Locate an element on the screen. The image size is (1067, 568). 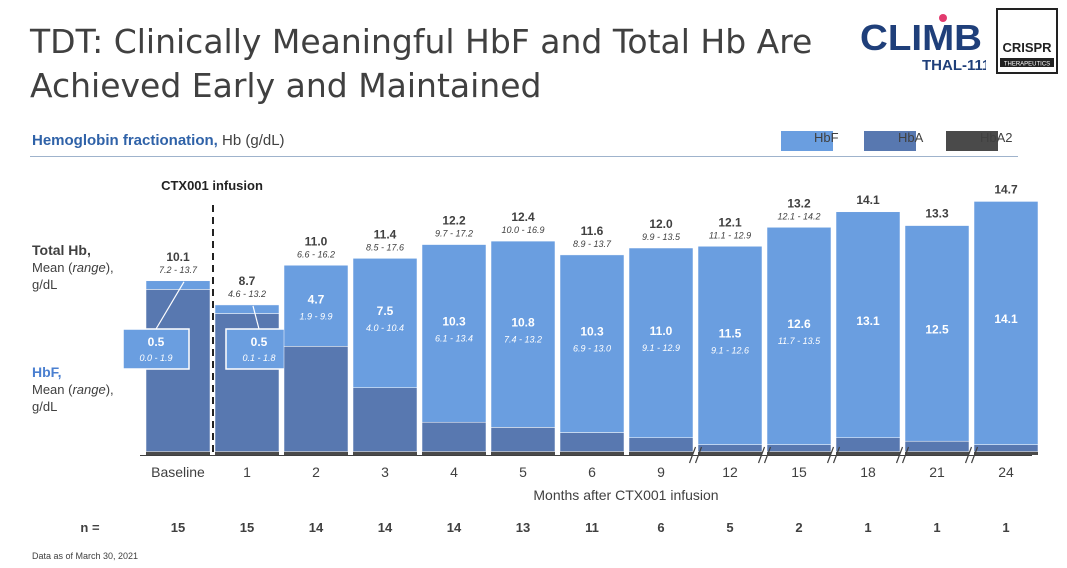
subtitle-lead: Hemoglobin fractionation, is located at coordinates (125, 140).